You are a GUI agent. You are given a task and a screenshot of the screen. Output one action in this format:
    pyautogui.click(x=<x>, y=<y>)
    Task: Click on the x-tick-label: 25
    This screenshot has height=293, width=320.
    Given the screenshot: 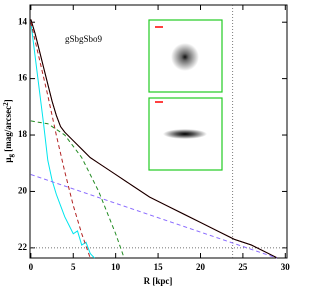 What is the action you would take?
    pyautogui.click(x=243, y=267)
    